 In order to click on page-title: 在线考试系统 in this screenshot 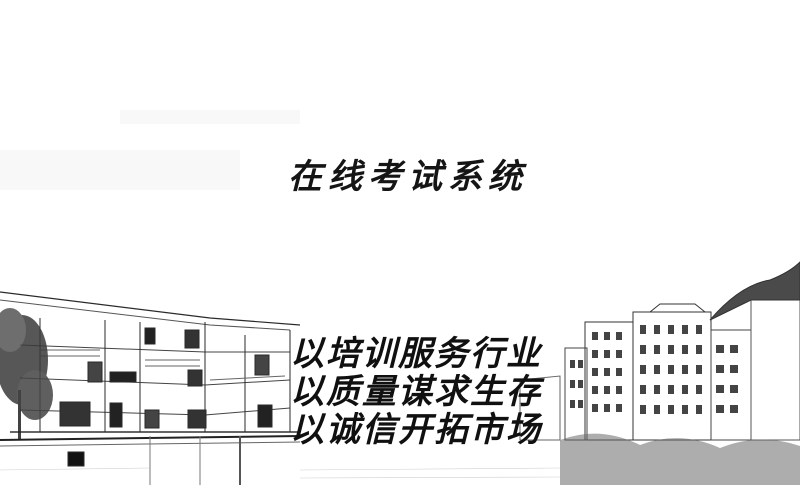, I will do `click(408, 177)`.